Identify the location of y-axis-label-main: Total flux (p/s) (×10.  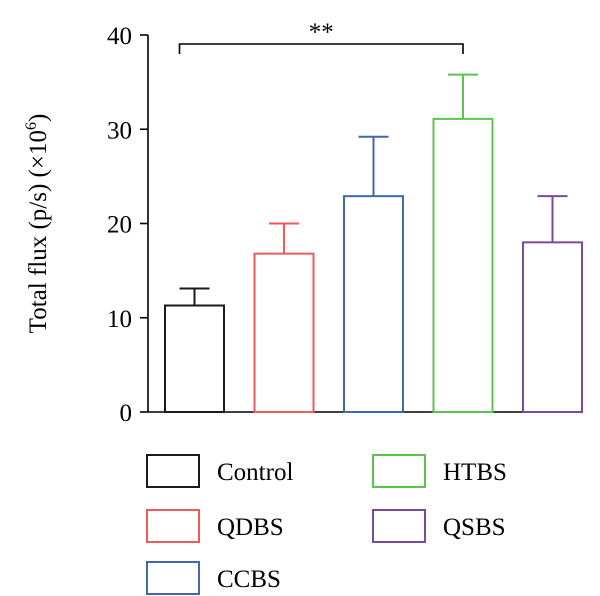
(38, 231).